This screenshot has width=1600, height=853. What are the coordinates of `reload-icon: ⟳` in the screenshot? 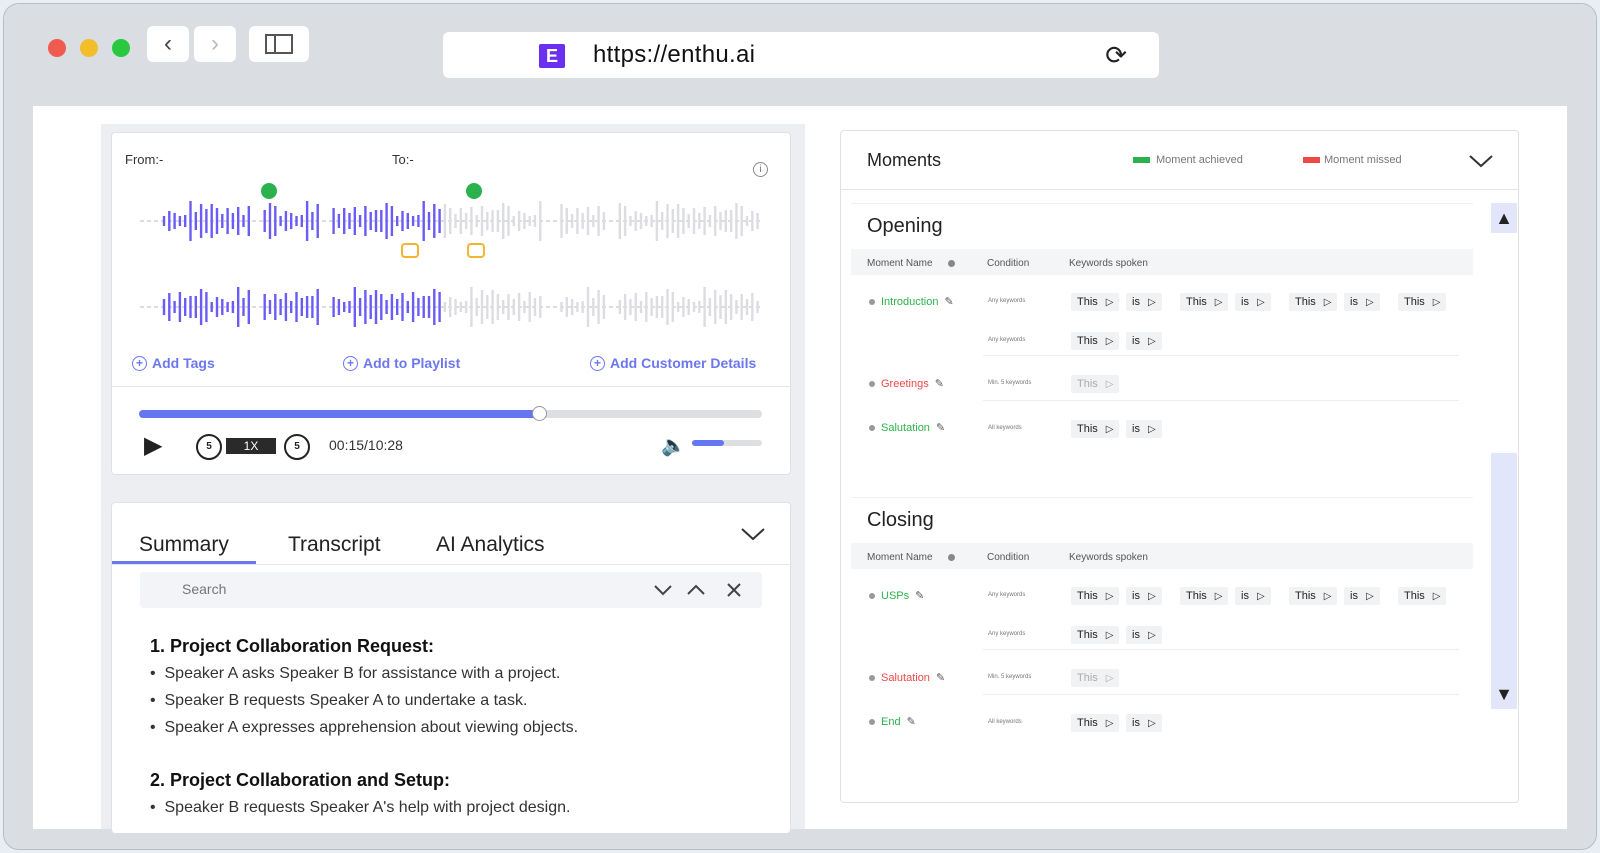 It's located at (1116, 55).